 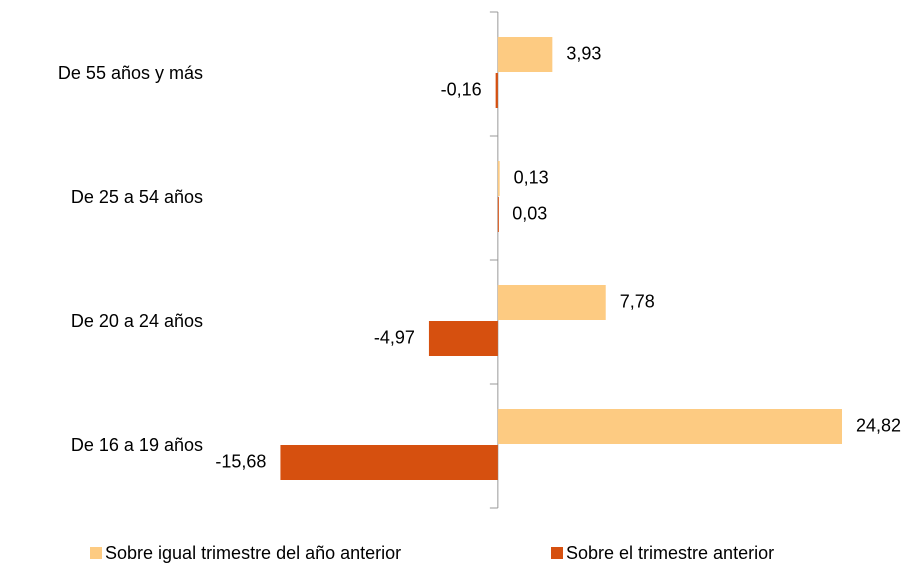 What do you see at coordinates (529, 213) in the screenshot?
I see `value-label: 0,03` at bounding box center [529, 213].